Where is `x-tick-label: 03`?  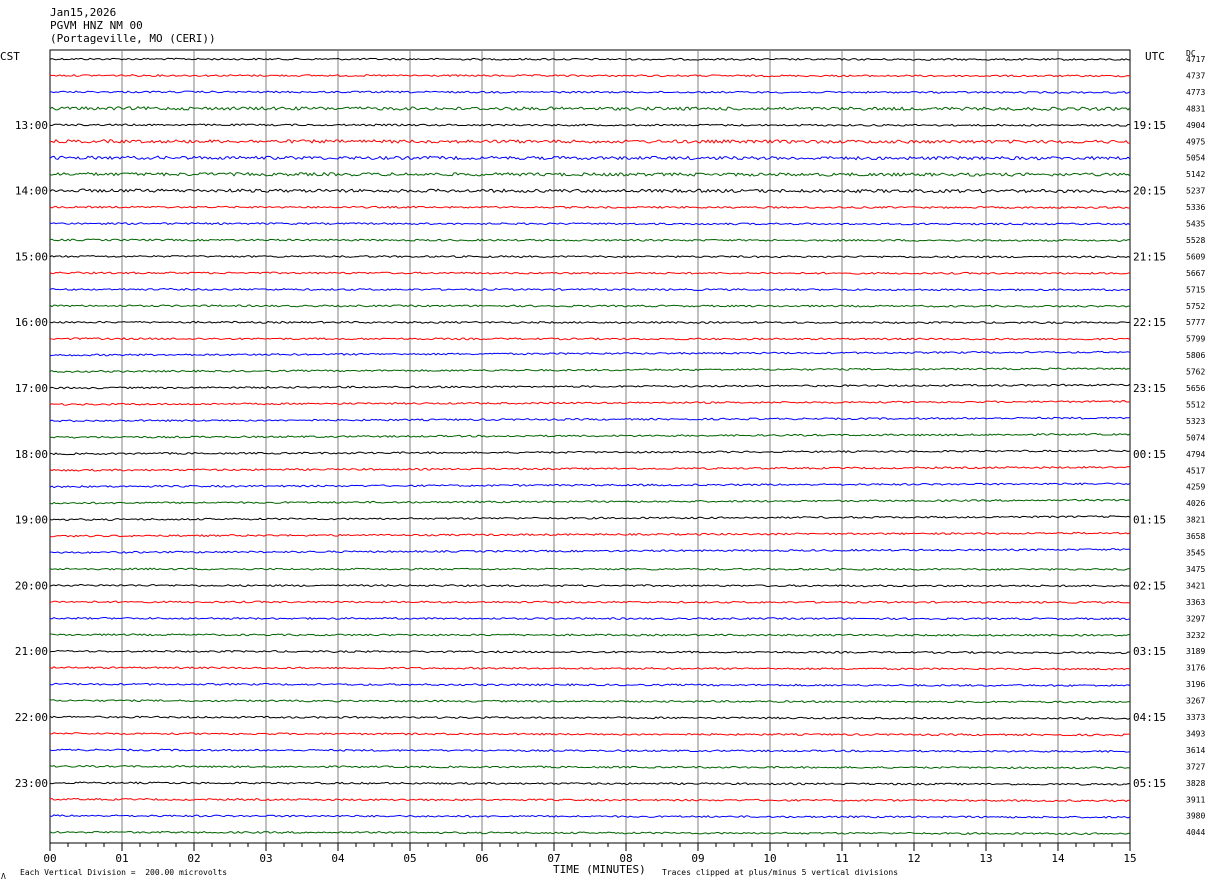
x-tick-label: 03 is located at coordinates (265, 858).